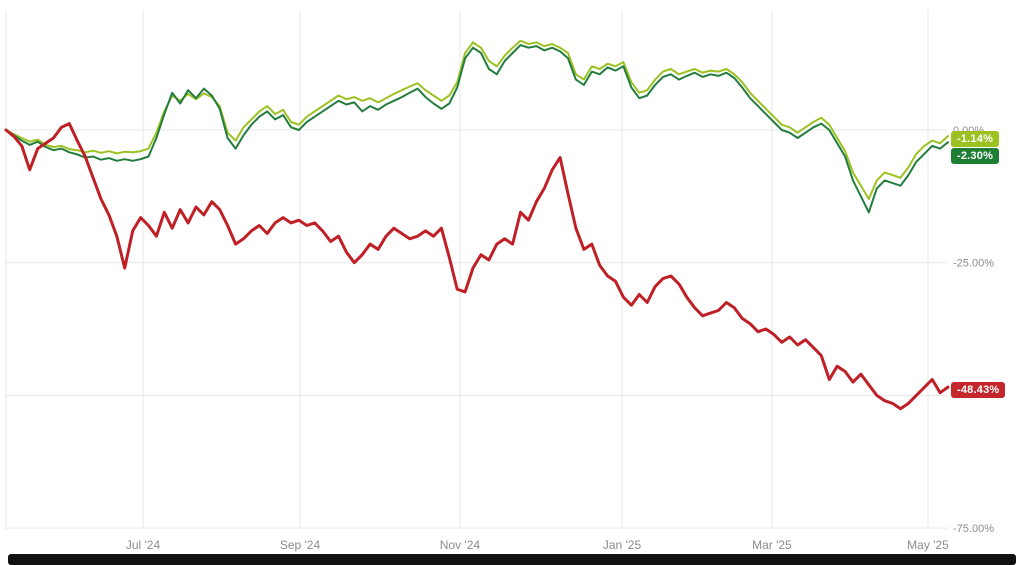  Describe the element at coordinates (973, 529) in the screenshot. I see `y-axis-label: -75.00%` at that location.